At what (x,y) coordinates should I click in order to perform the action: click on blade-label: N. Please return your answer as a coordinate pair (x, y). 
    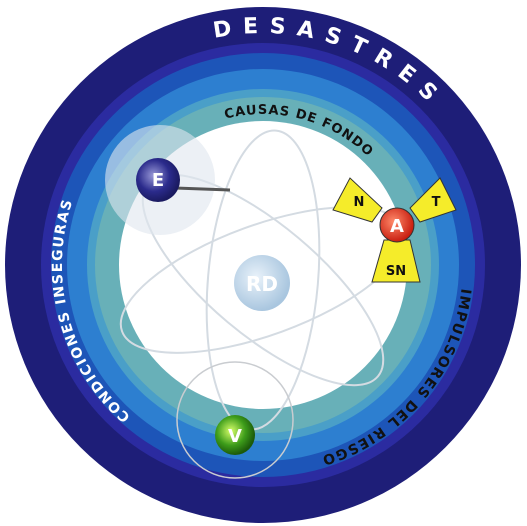
    Looking at the image, I should click on (359, 202).